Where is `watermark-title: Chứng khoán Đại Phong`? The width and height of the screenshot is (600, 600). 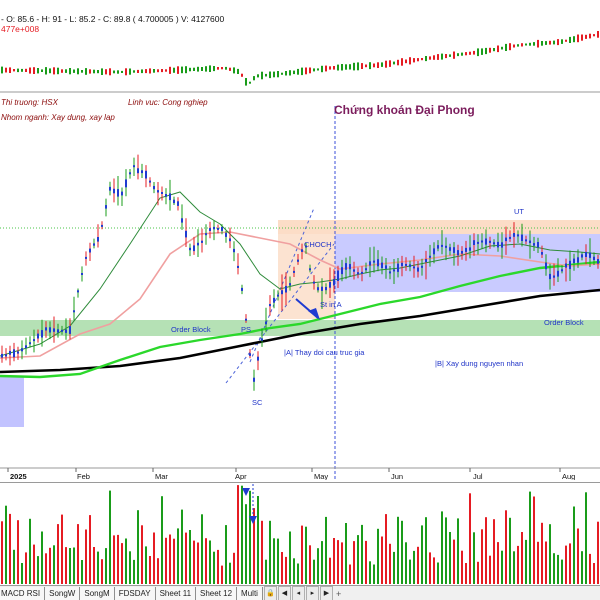 watermark-title: Chứng khoán Đại Phong is located at coordinates (404, 110).